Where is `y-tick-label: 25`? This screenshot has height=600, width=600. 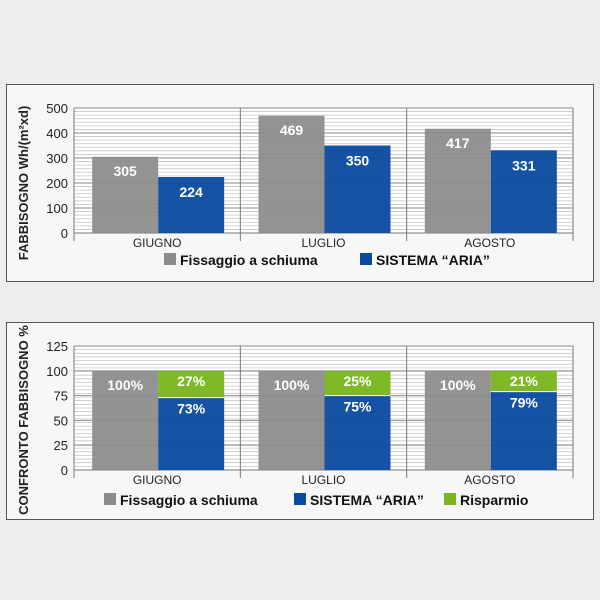 y-tick-label: 25 is located at coordinates (61, 445).